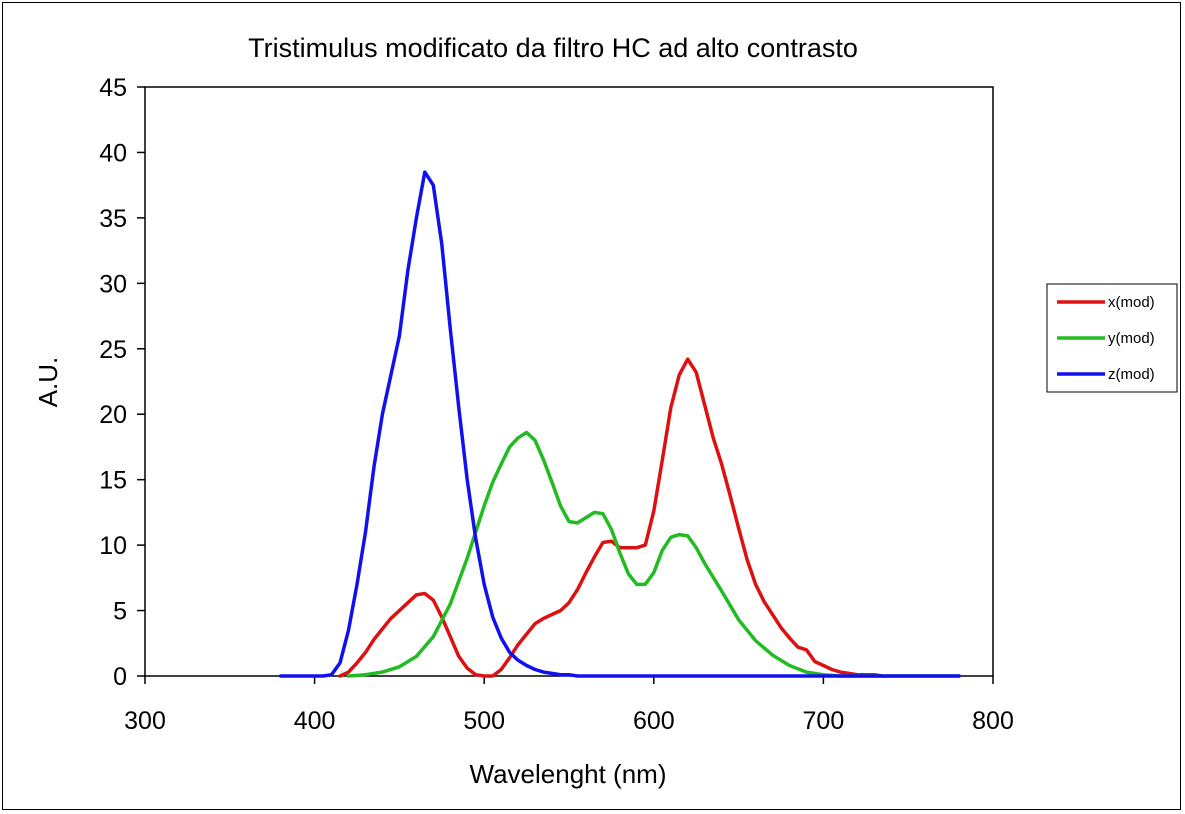  I want to click on x-tick-label: 800, so click(993, 721).